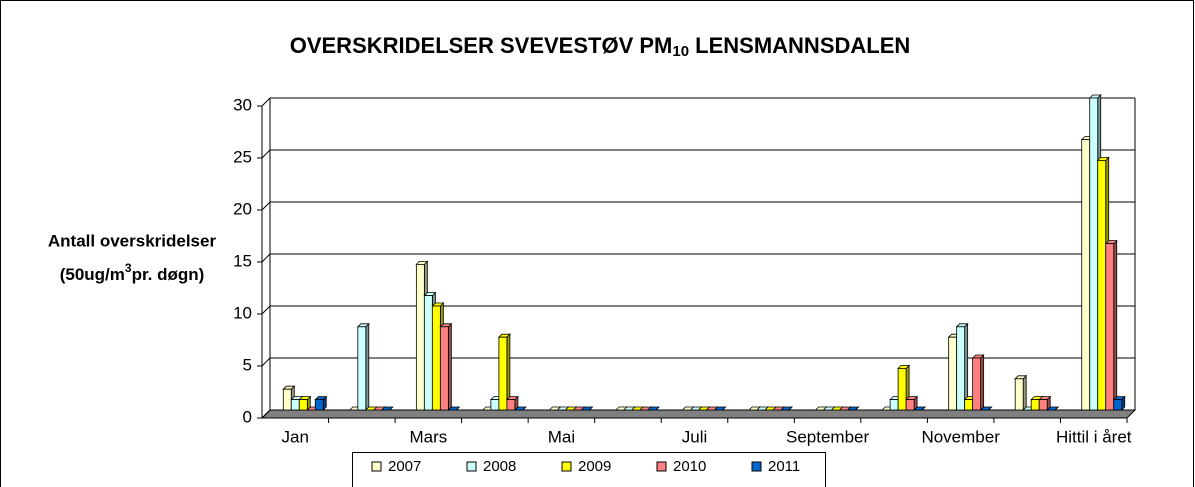  I want to click on y-tick-label: 30, so click(242, 104).